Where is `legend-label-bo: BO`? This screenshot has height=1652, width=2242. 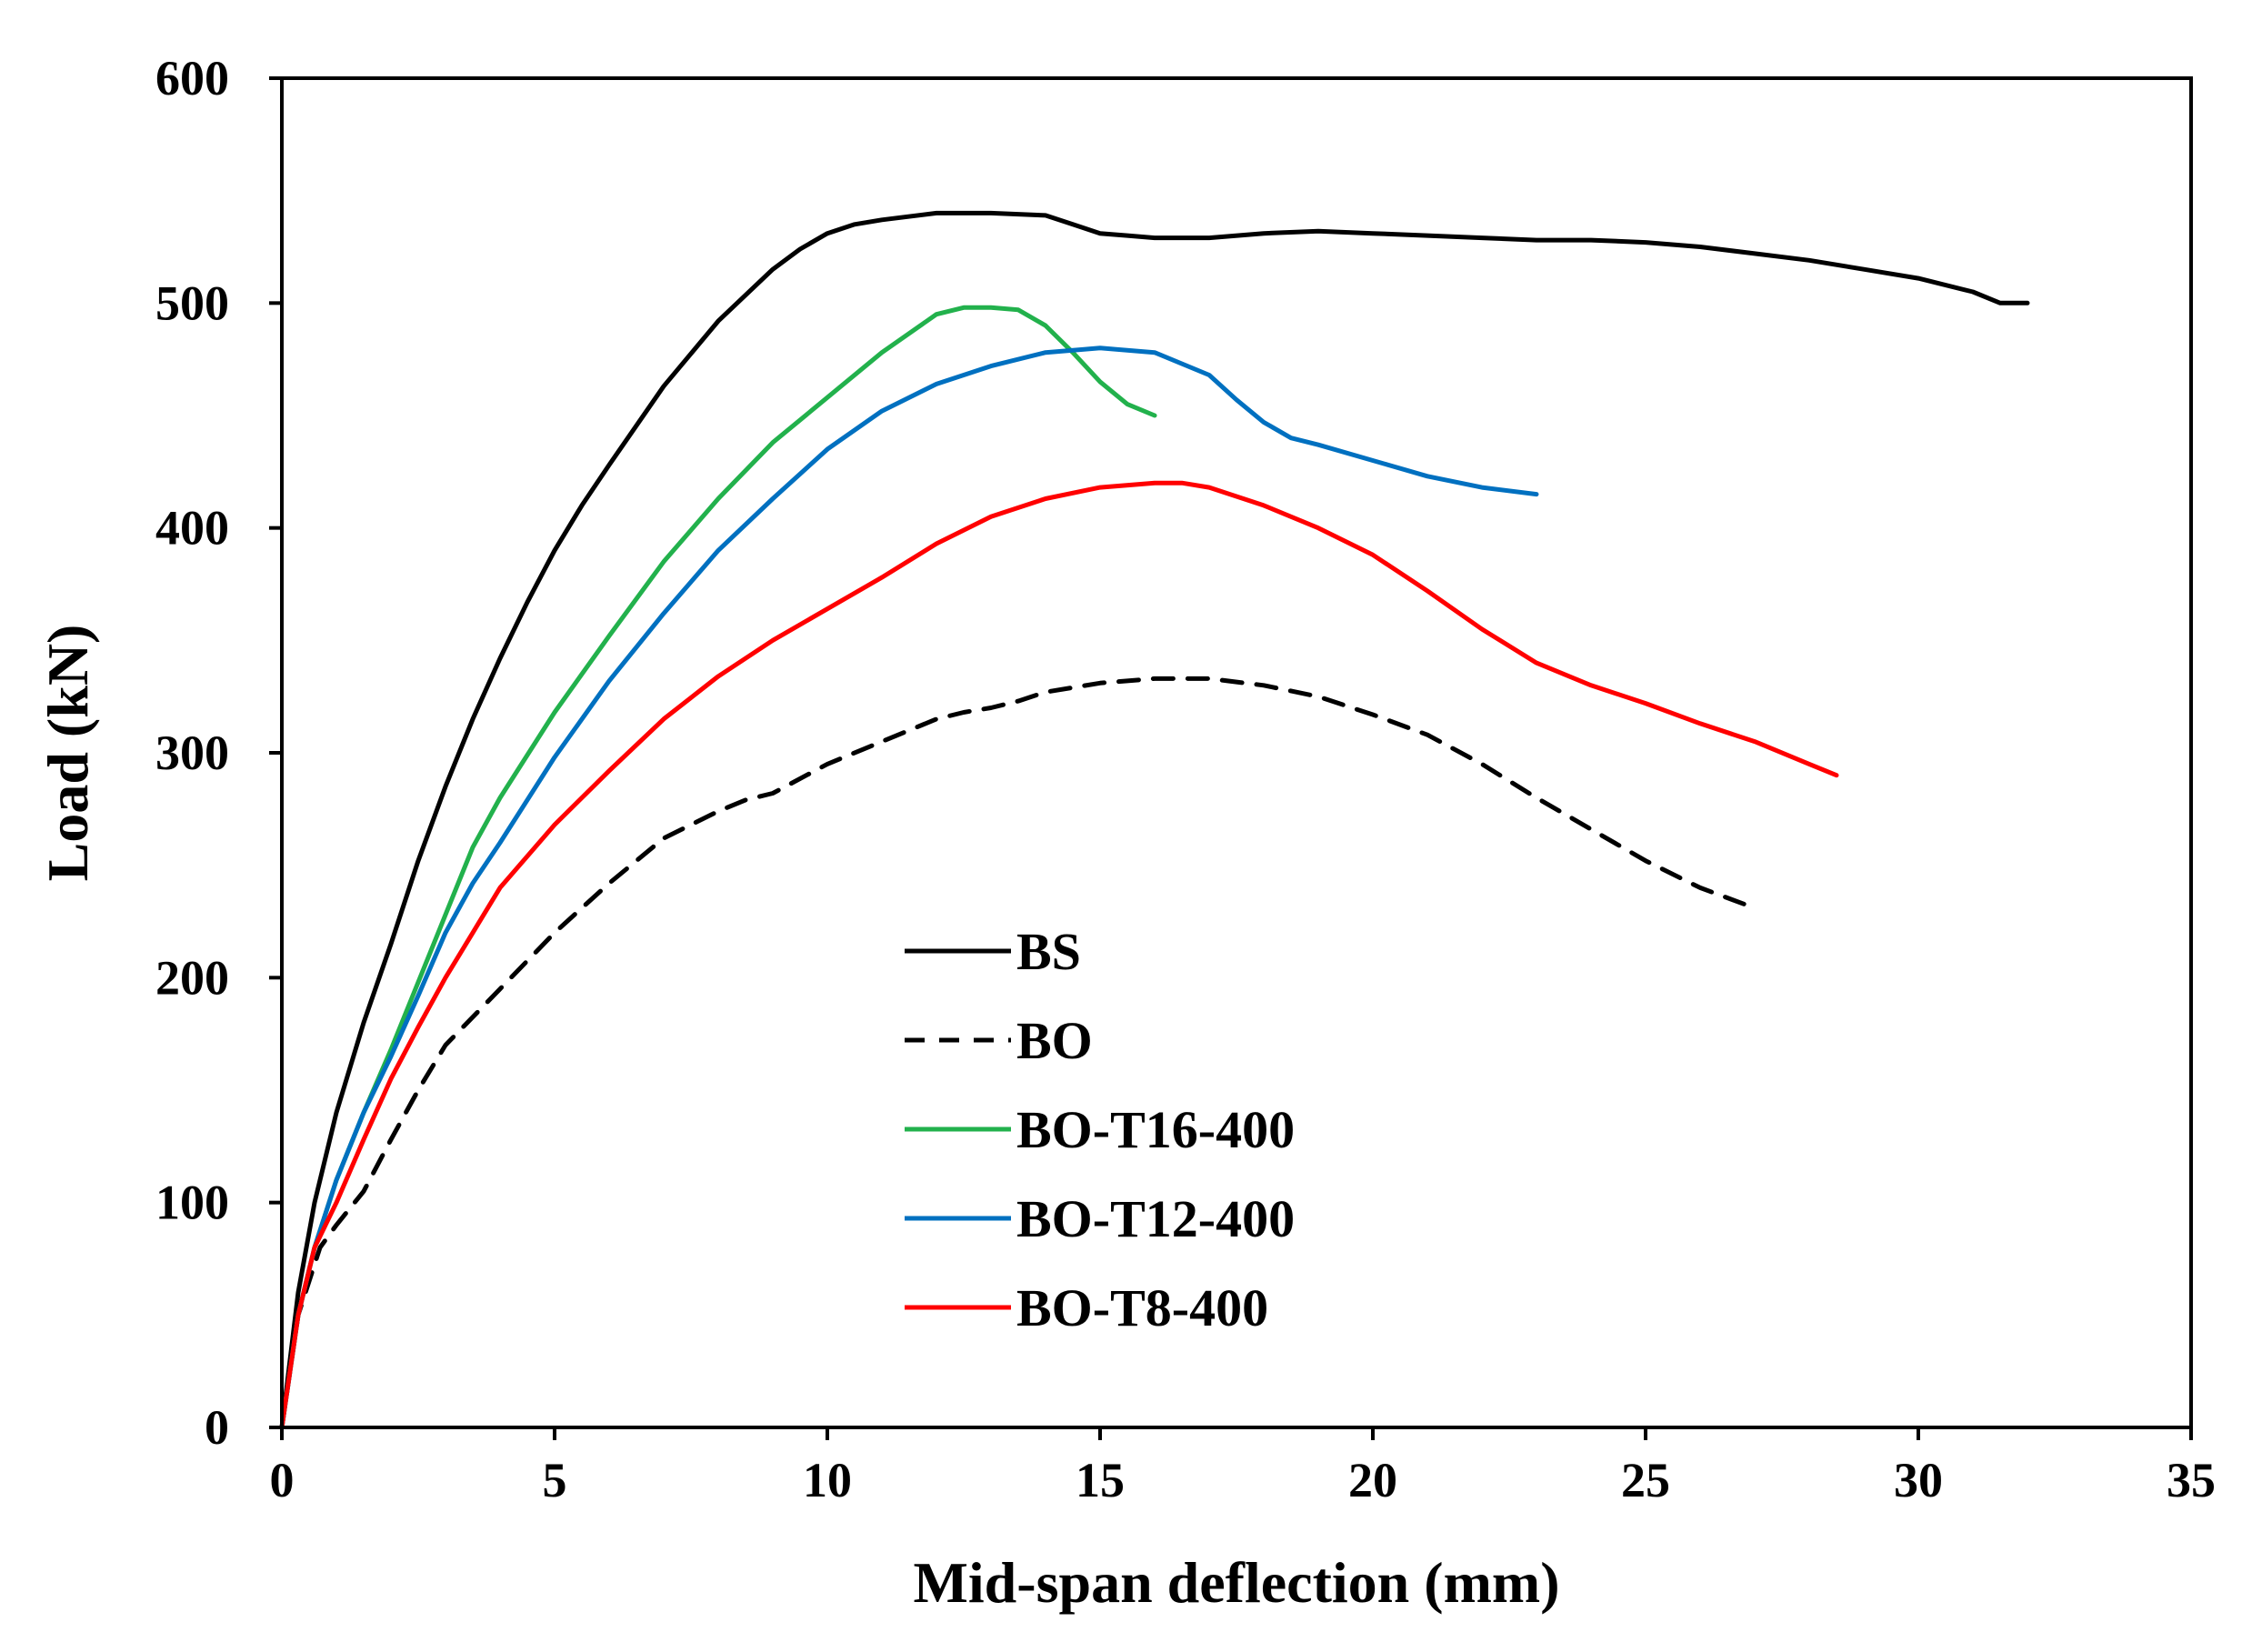
legend-label-bo: BO is located at coordinates (1055, 1040).